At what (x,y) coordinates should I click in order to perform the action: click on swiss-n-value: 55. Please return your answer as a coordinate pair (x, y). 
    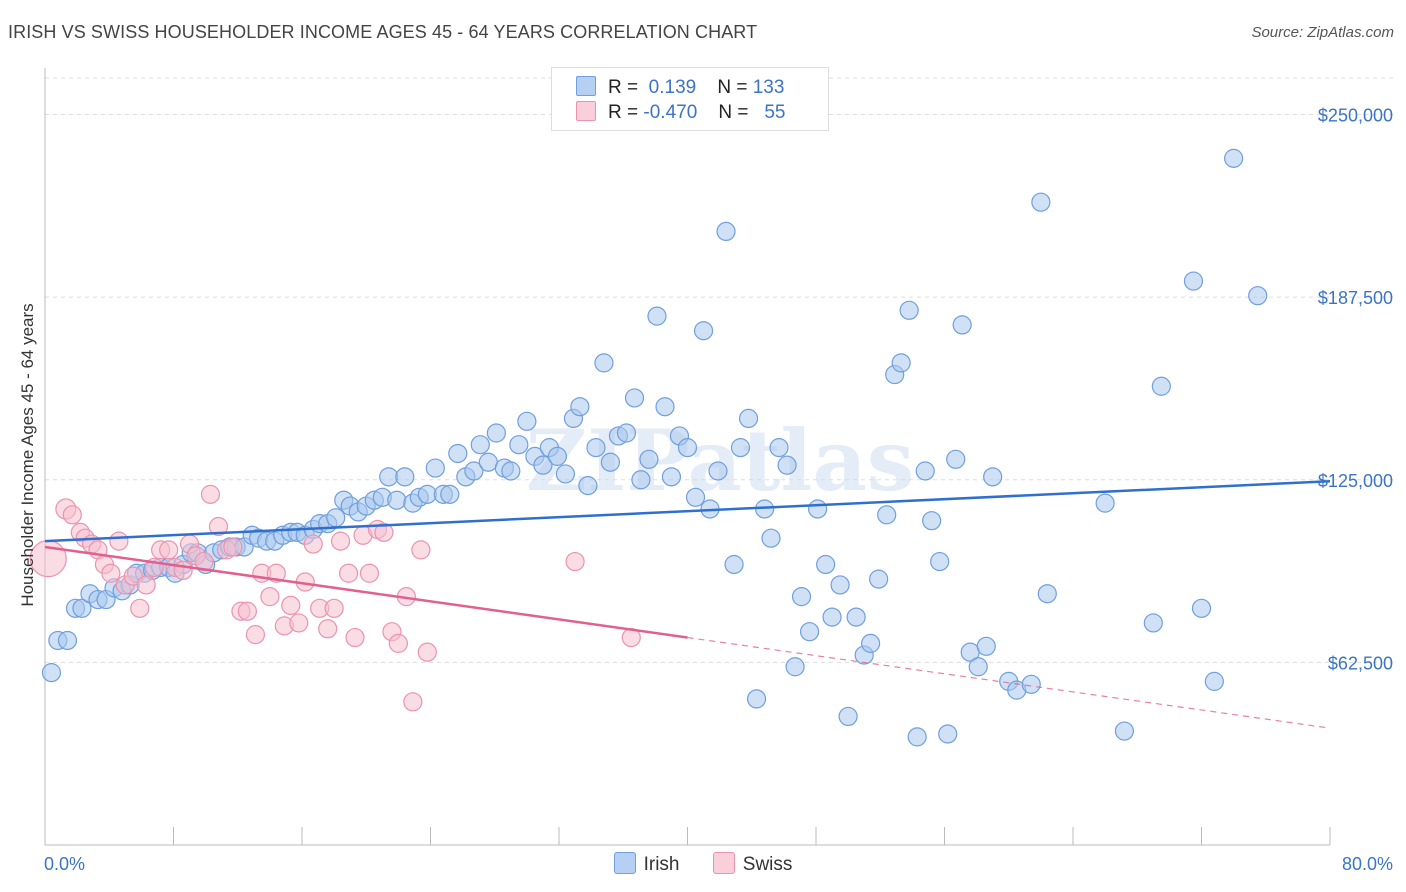
    Looking at the image, I should click on (775, 112).